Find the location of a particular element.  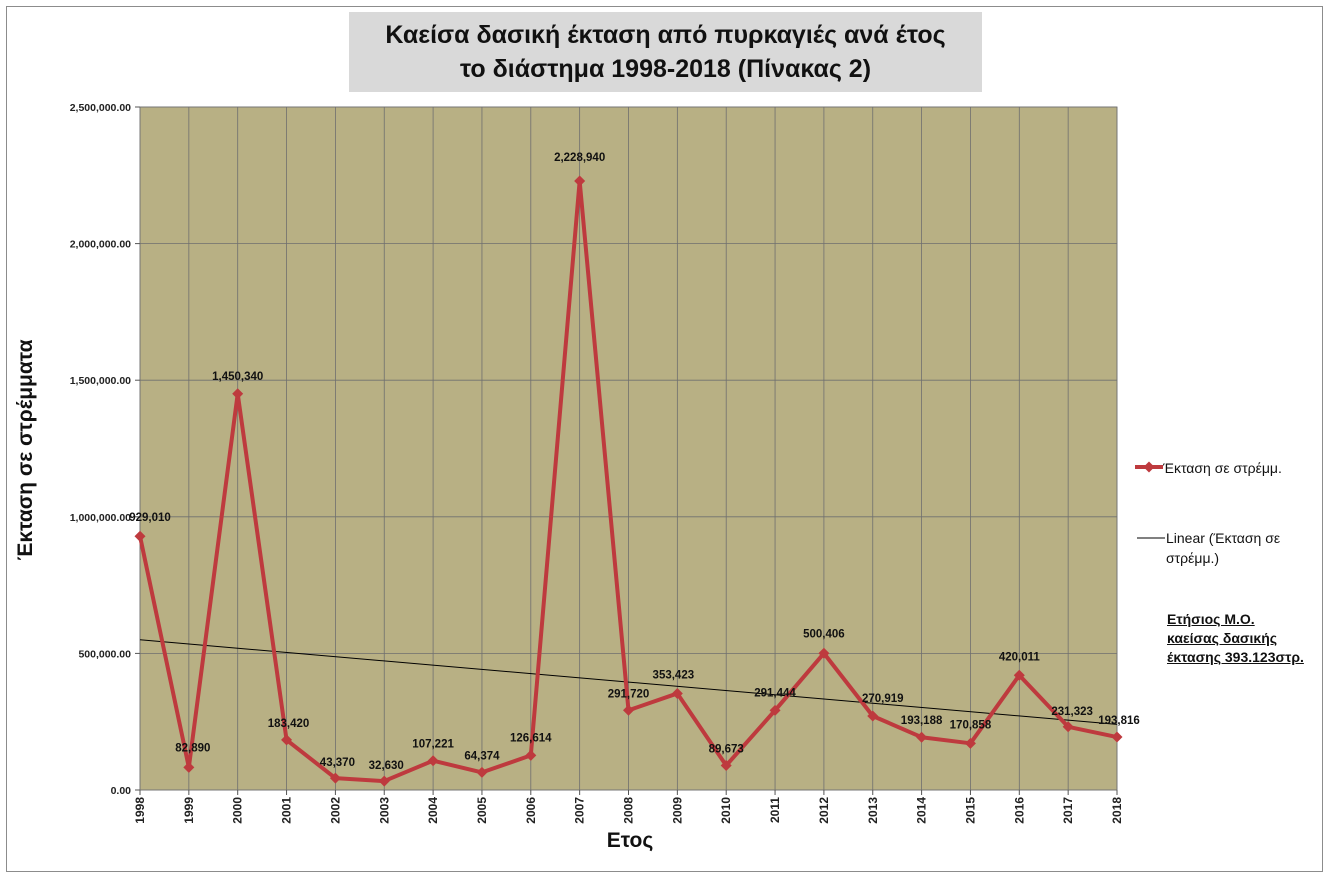

x-tick-label: 2017 is located at coordinates (1068, 810).